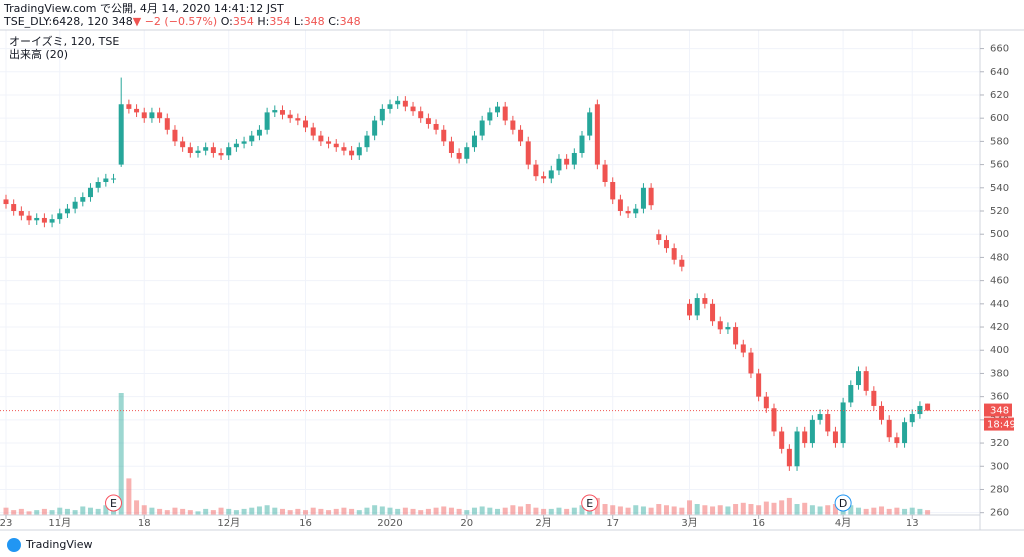  Describe the element at coordinates (999, 489) in the screenshot. I see `y-tick-label: 280` at that location.